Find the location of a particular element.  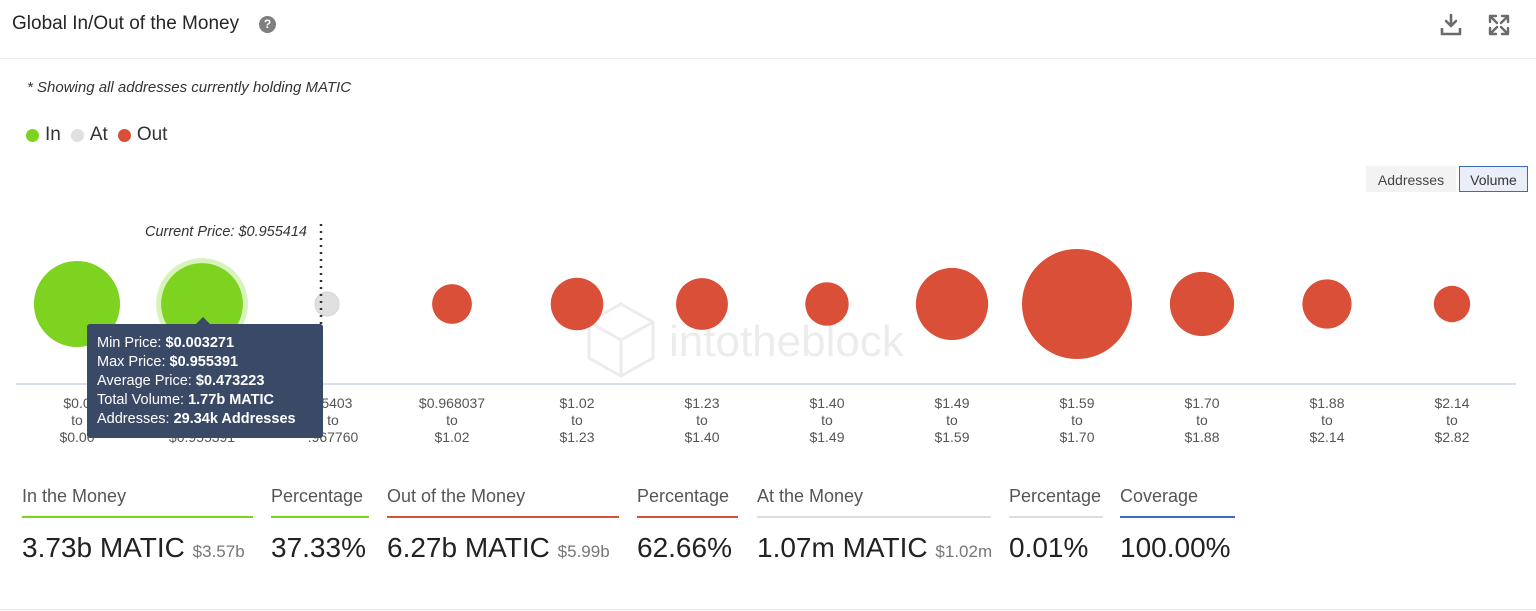

legend-item-in: In is located at coordinates (43, 135).